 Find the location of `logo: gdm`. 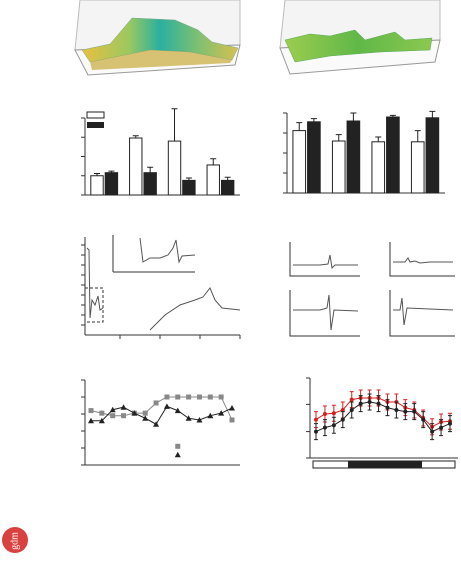

logo: gdm is located at coordinates (14, 541).